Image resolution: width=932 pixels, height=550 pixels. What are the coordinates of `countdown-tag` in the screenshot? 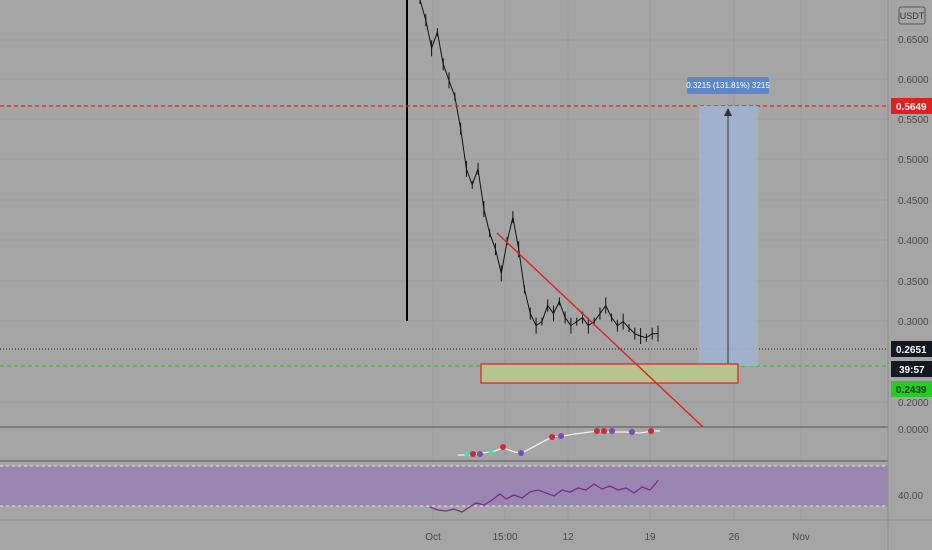 It's located at (911, 369).